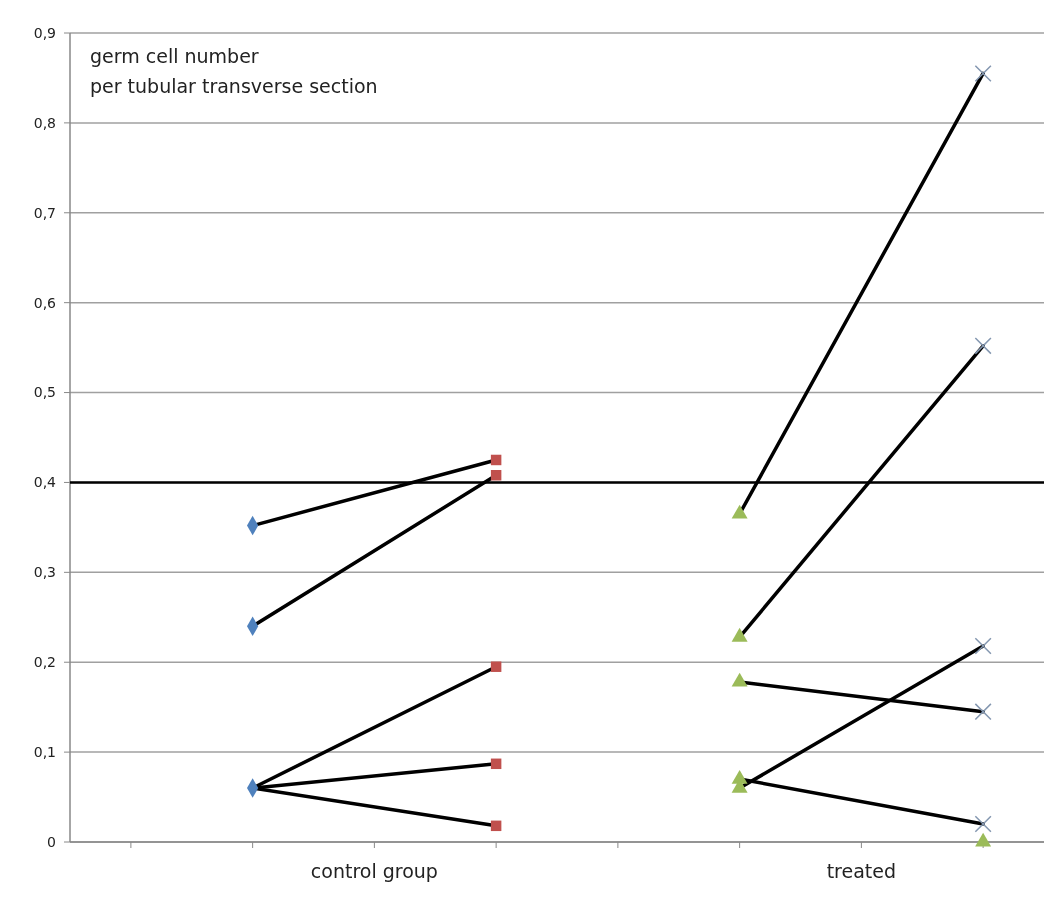  Describe the element at coordinates (44, 122) in the screenshot. I see `y-tick-label: 0,8` at that location.